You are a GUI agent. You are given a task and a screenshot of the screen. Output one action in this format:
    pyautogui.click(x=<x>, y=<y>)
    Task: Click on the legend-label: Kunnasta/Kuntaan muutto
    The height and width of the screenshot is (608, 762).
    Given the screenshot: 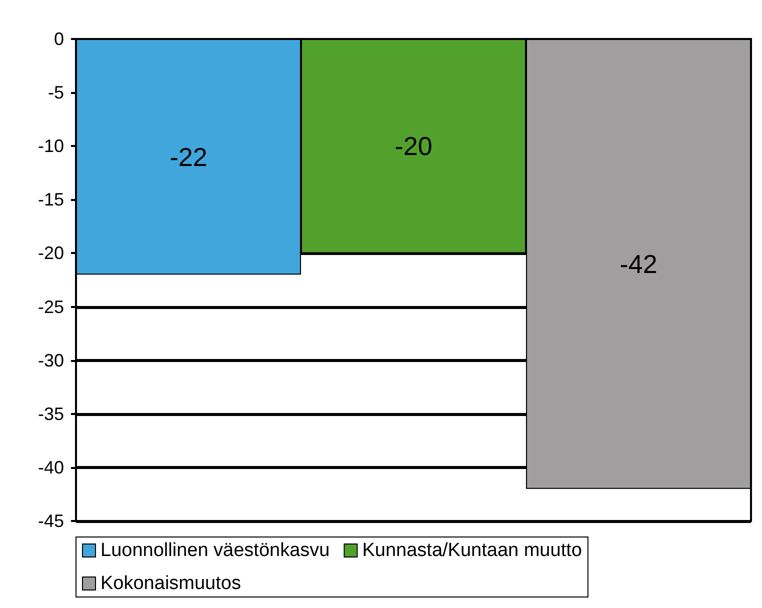 What is the action you would take?
    pyautogui.click(x=472, y=550)
    